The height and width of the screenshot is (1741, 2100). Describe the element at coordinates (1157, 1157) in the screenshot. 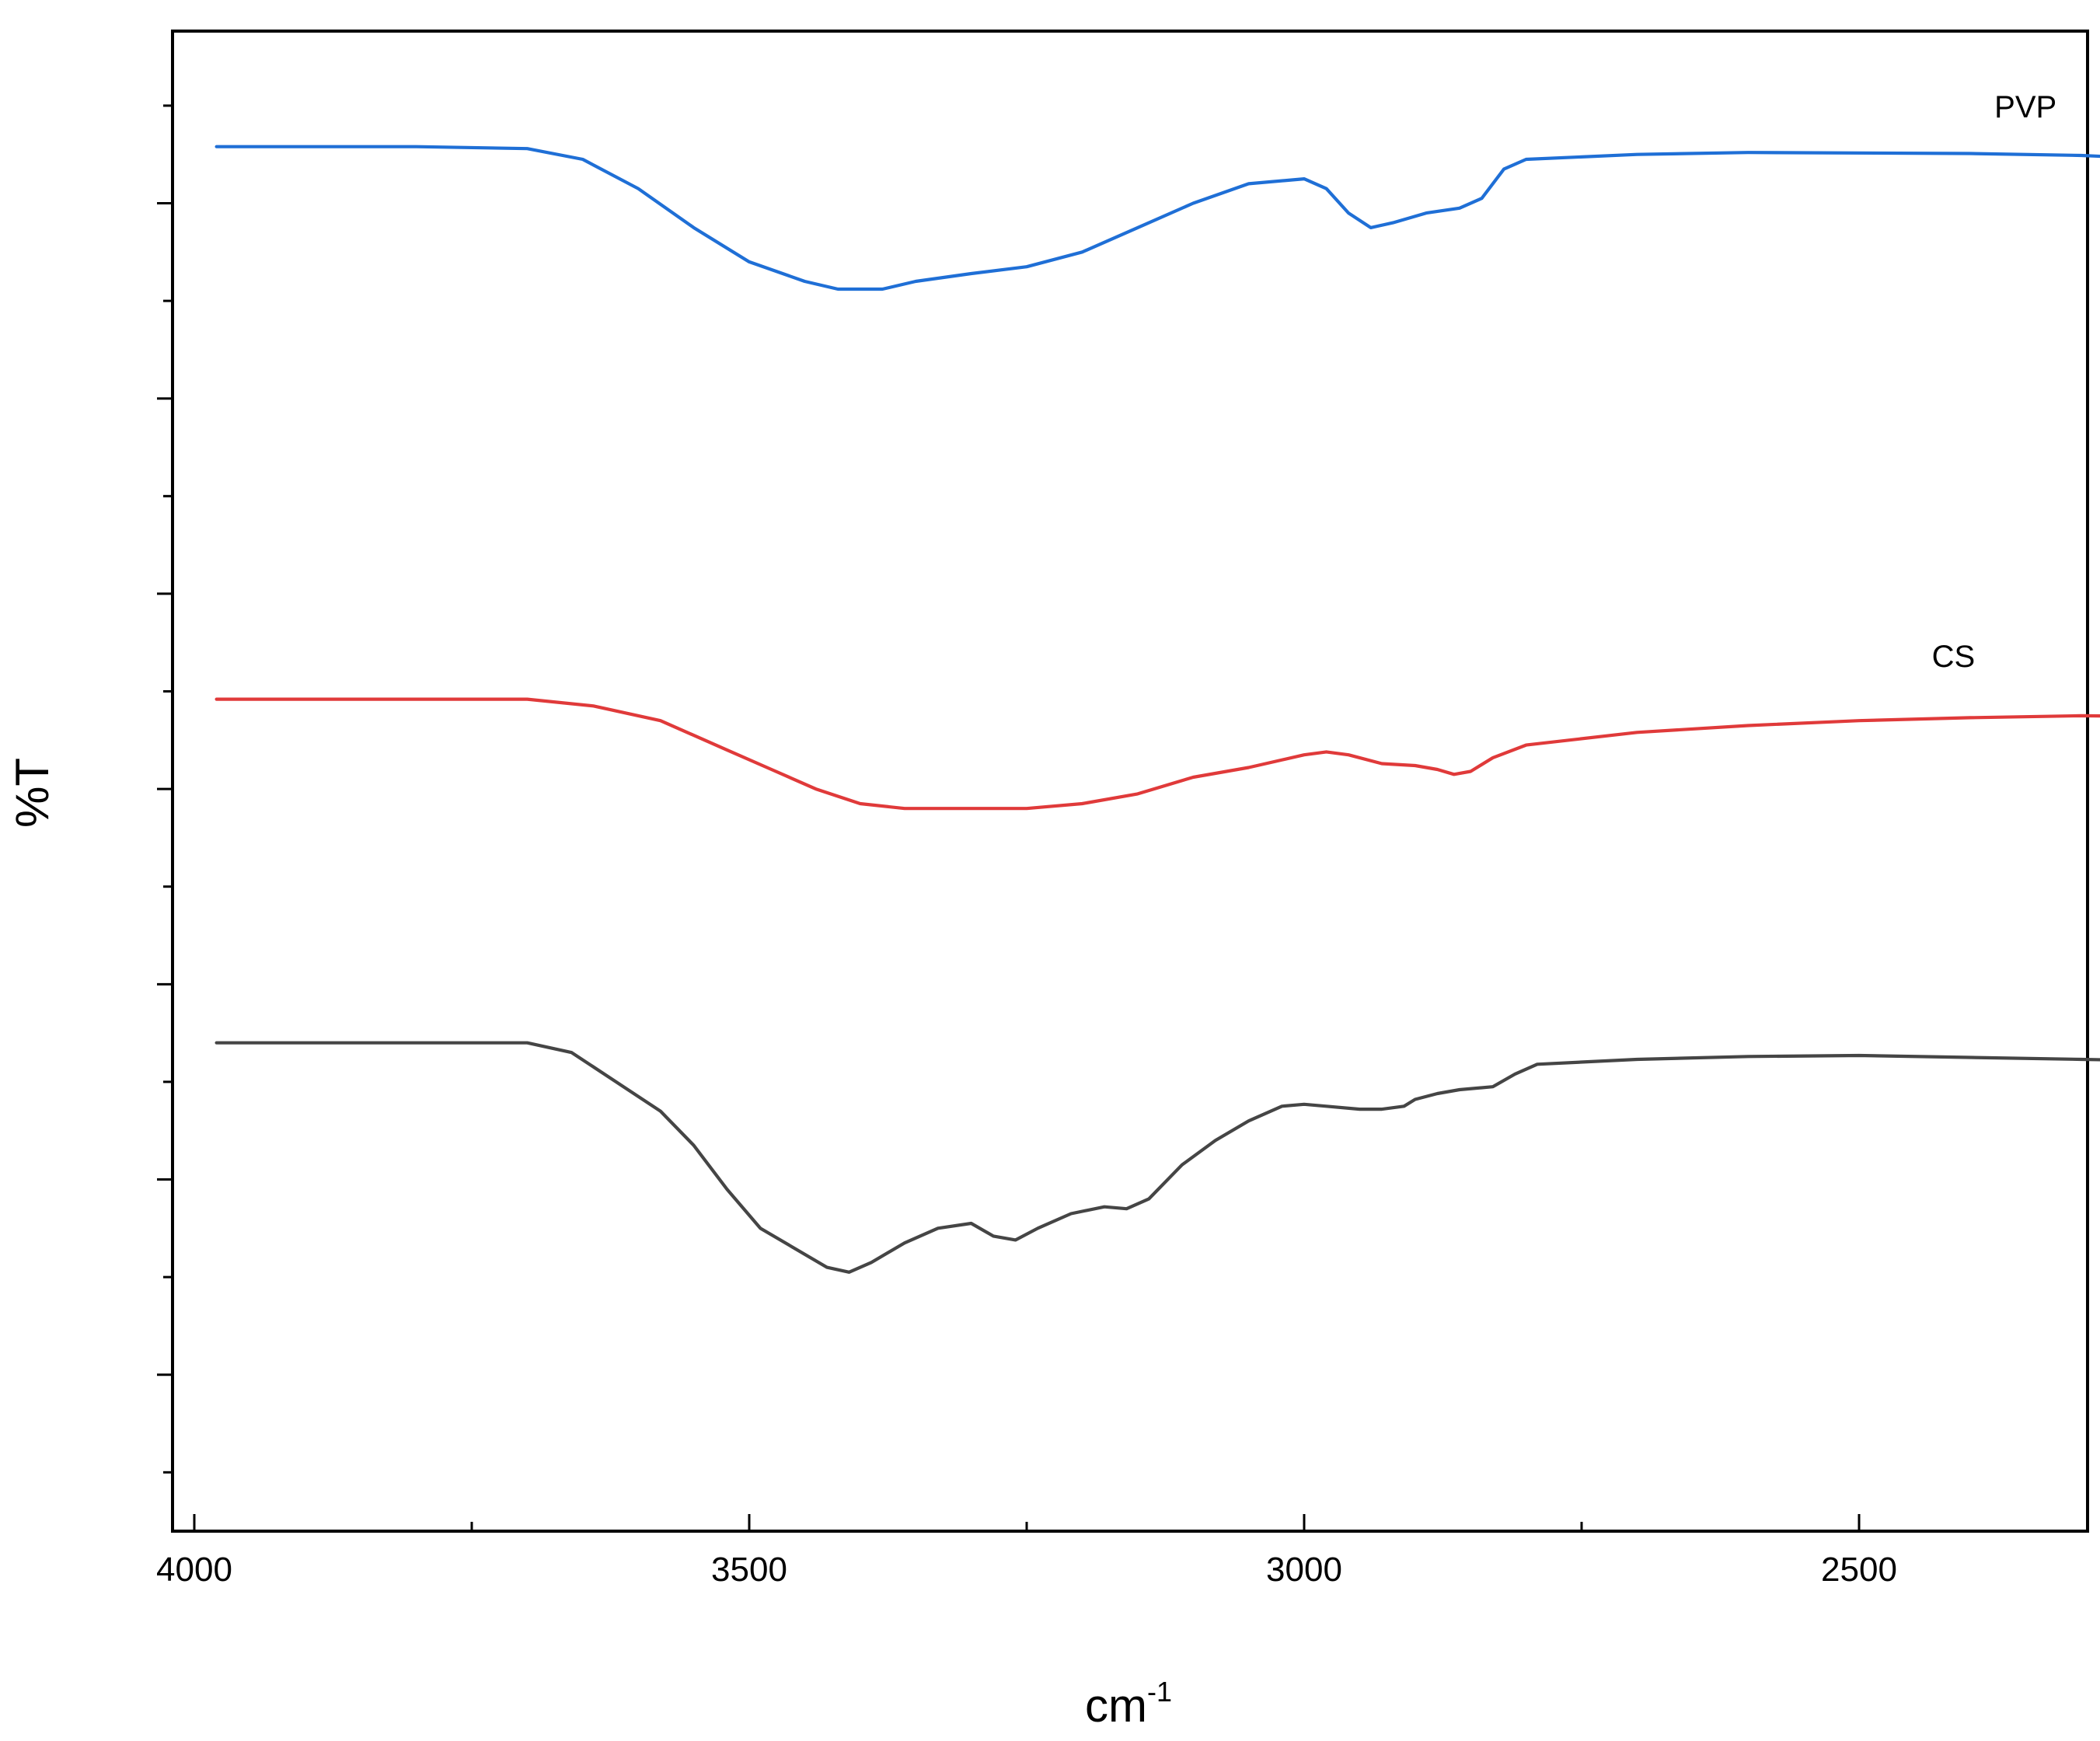

I see `series-line-cs-pvp-nps` at that location.